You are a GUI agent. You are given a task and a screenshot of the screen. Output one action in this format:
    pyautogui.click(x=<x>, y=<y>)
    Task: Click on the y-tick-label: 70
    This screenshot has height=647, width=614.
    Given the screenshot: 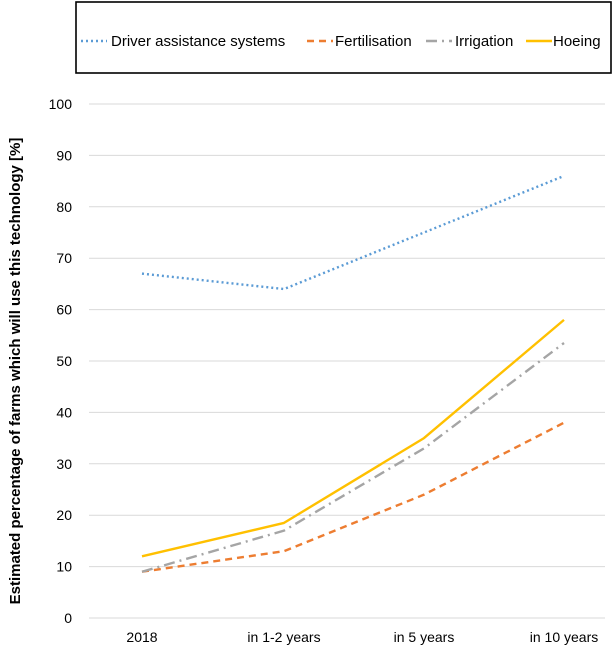 What is the action you would take?
    pyautogui.click(x=64, y=258)
    